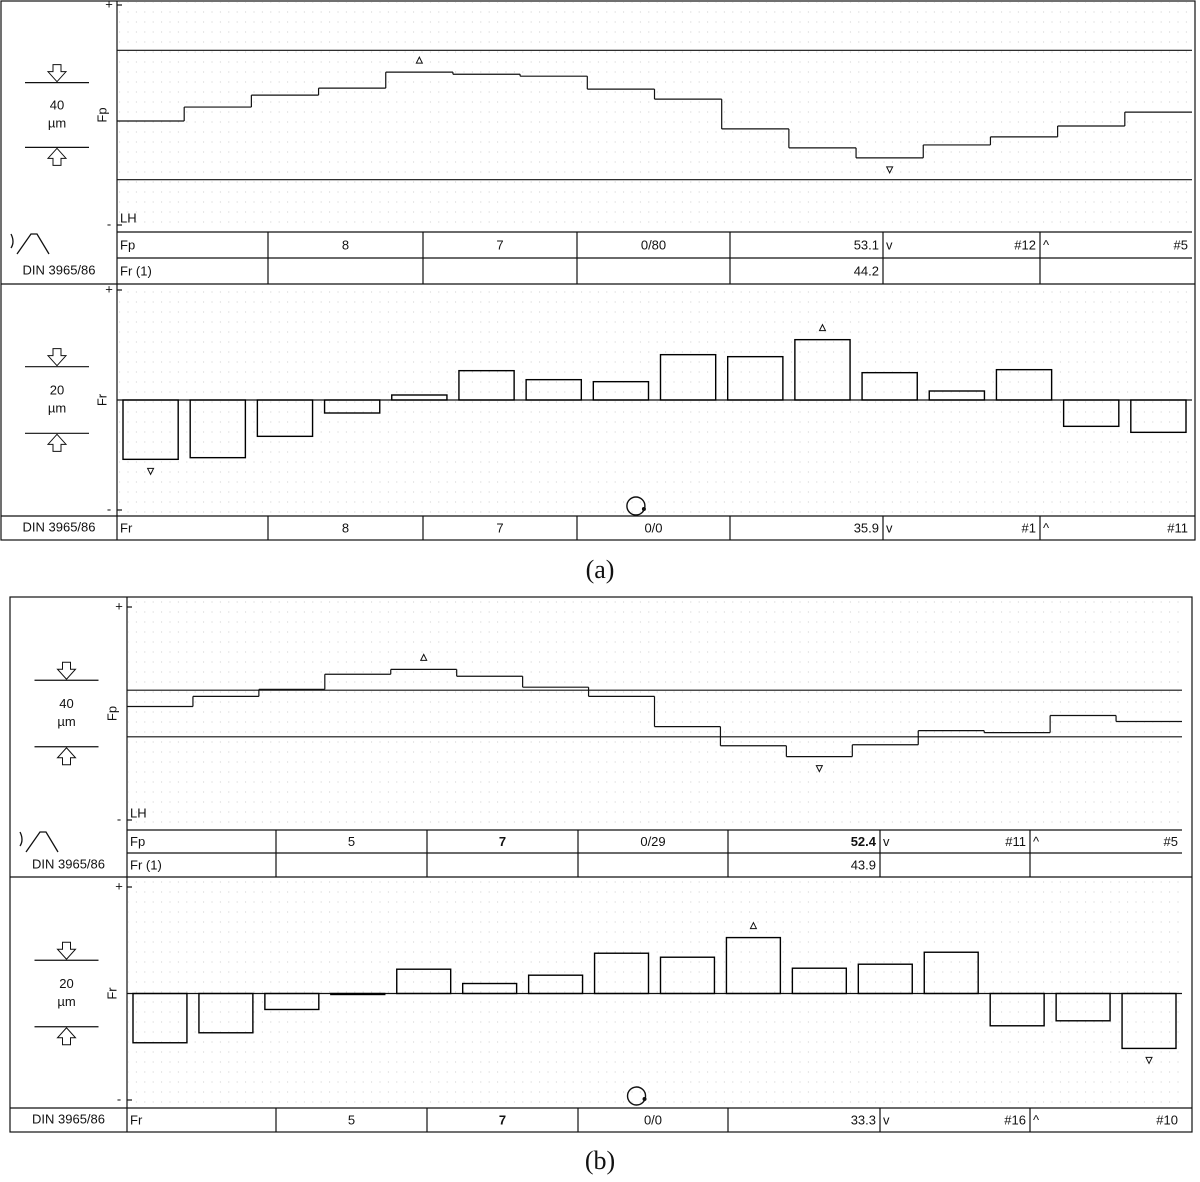 Image resolution: width=1200 pixels, height=1182 pixels. What do you see at coordinates (600, 1160) in the screenshot?
I see `caption: (b)` at bounding box center [600, 1160].